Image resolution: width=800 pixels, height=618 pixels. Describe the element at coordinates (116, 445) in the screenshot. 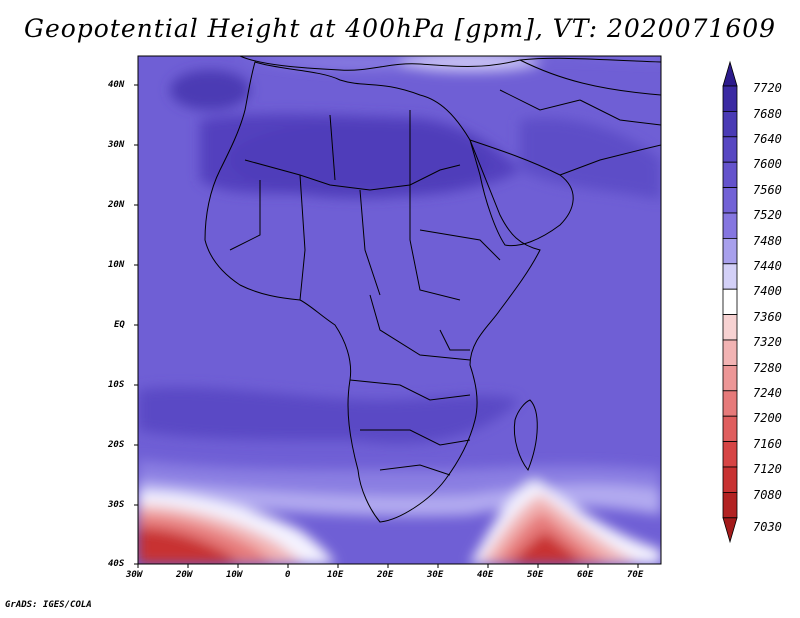

I see `lat-label-20s: 20S` at that location.